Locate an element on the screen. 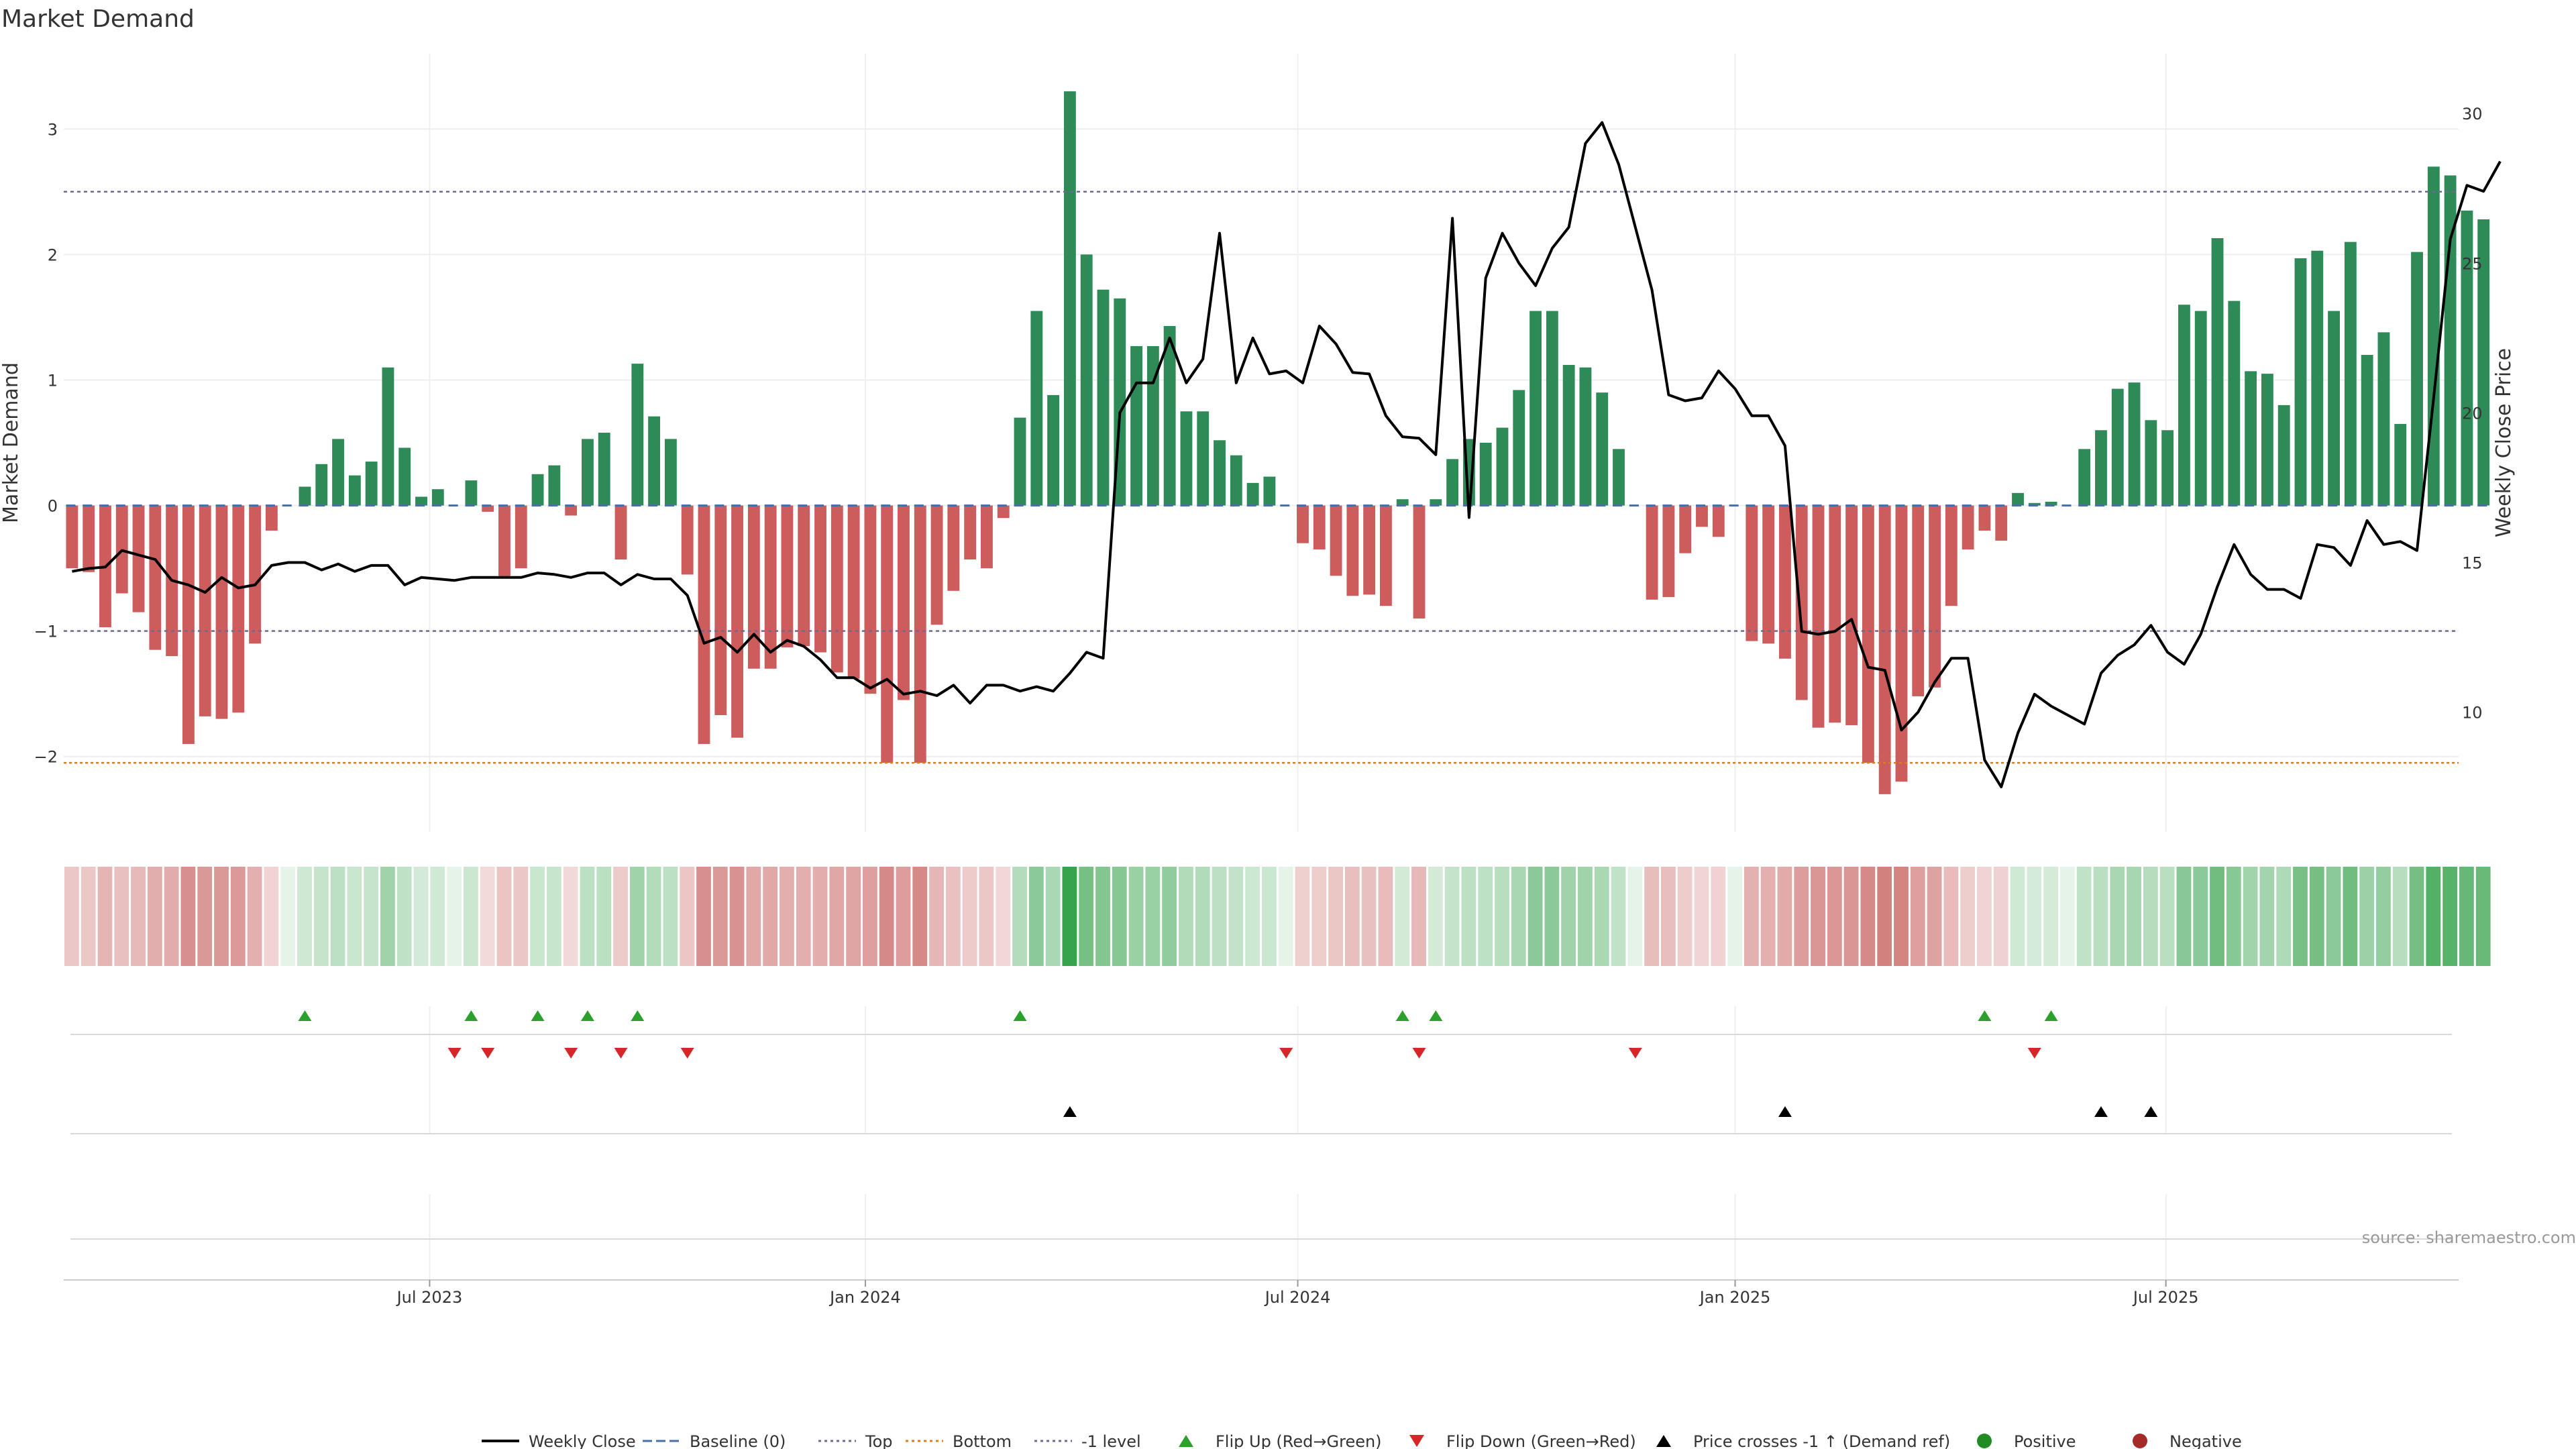  legend-label: Top is located at coordinates (879, 1440).